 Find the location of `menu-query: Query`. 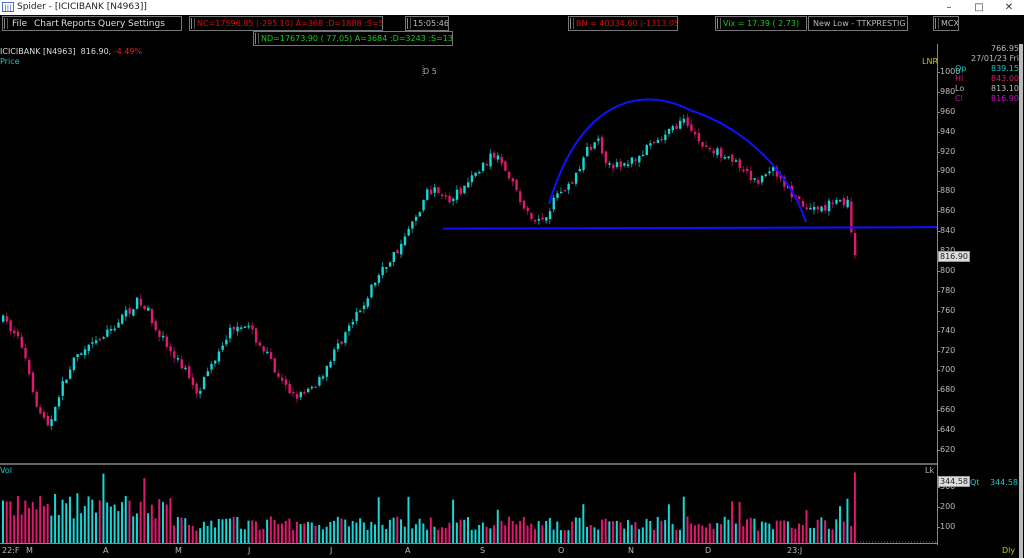

menu-query: Query is located at coordinates (112, 24).